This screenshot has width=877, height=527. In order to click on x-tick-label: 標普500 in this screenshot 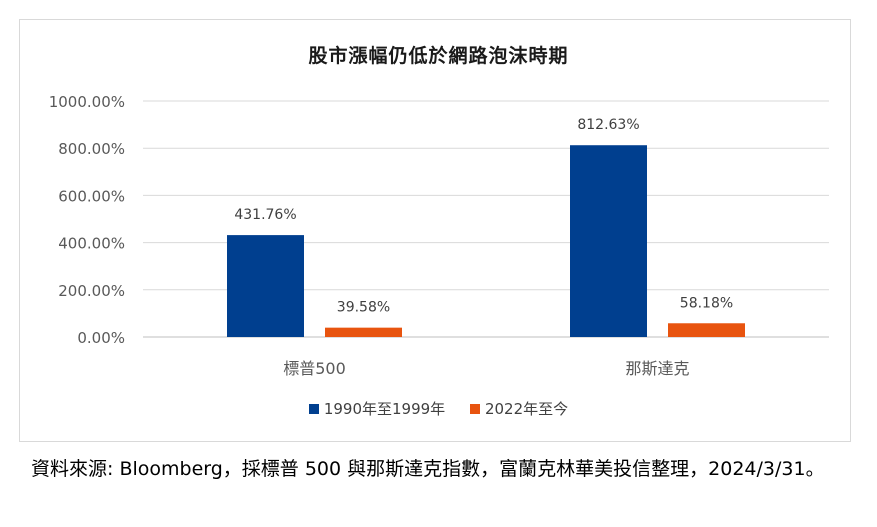, I will do `click(314, 368)`.